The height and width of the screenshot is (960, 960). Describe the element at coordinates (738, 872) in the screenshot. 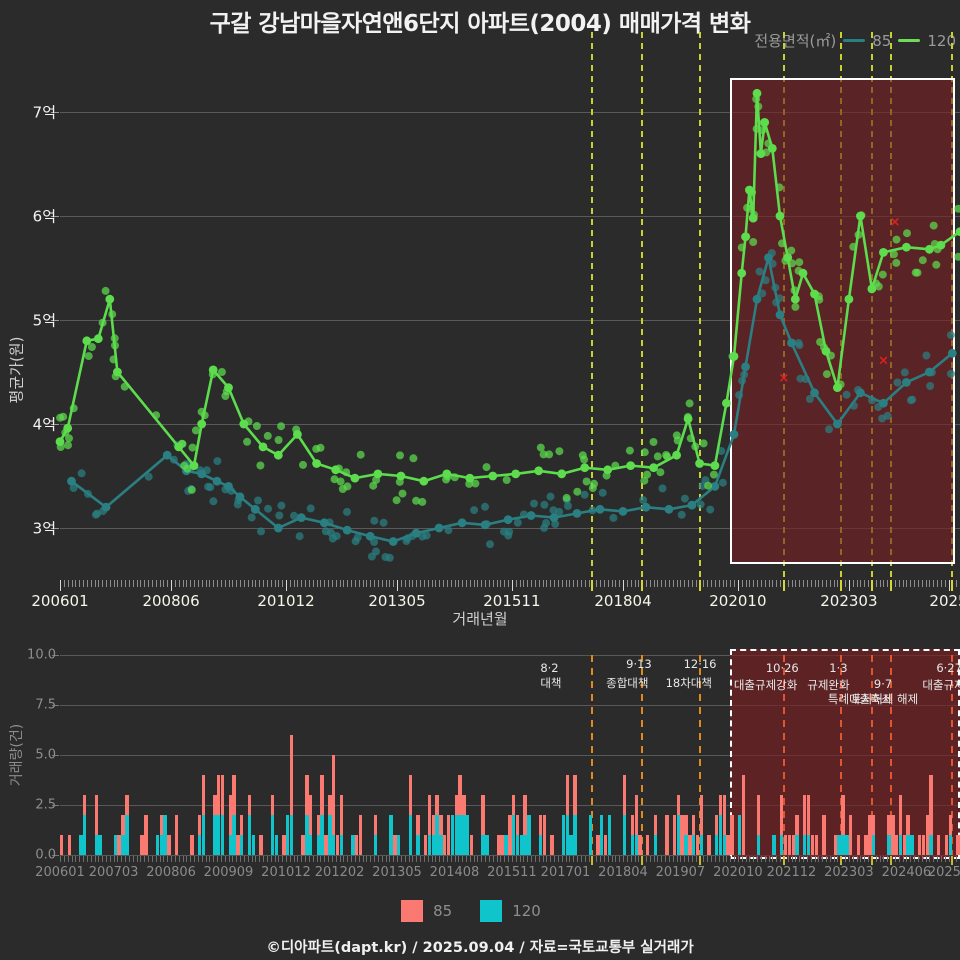

I see `volume-xtick-label: 202010` at that location.